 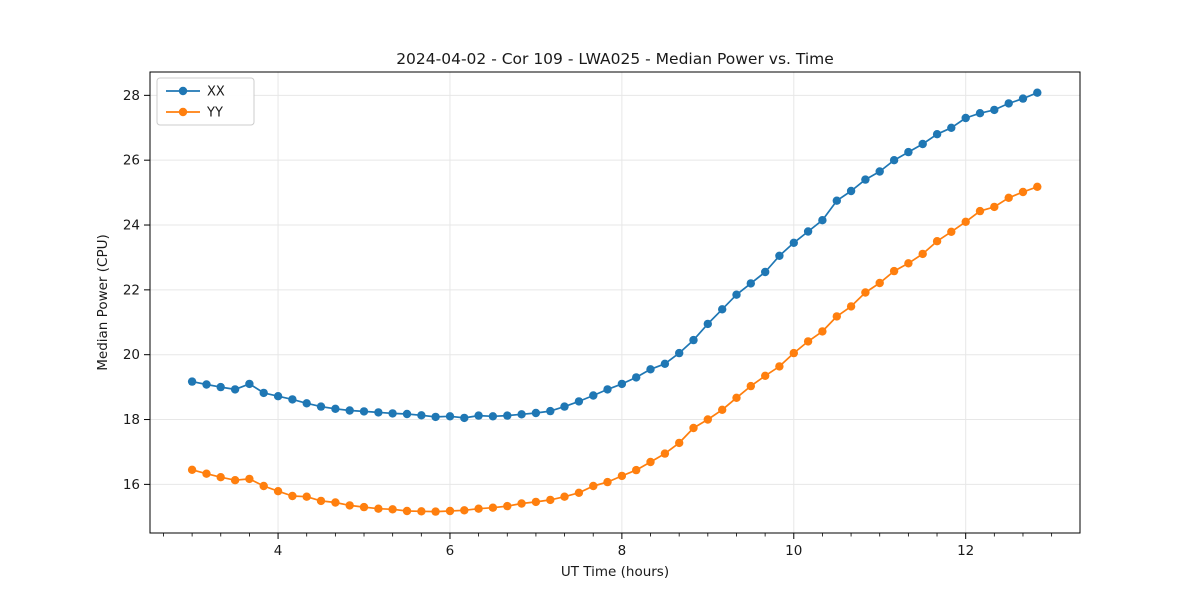 What do you see at coordinates (183, 91) in the screenshot?
I see `legend-marker-XX` at bounding box center [183, 91].